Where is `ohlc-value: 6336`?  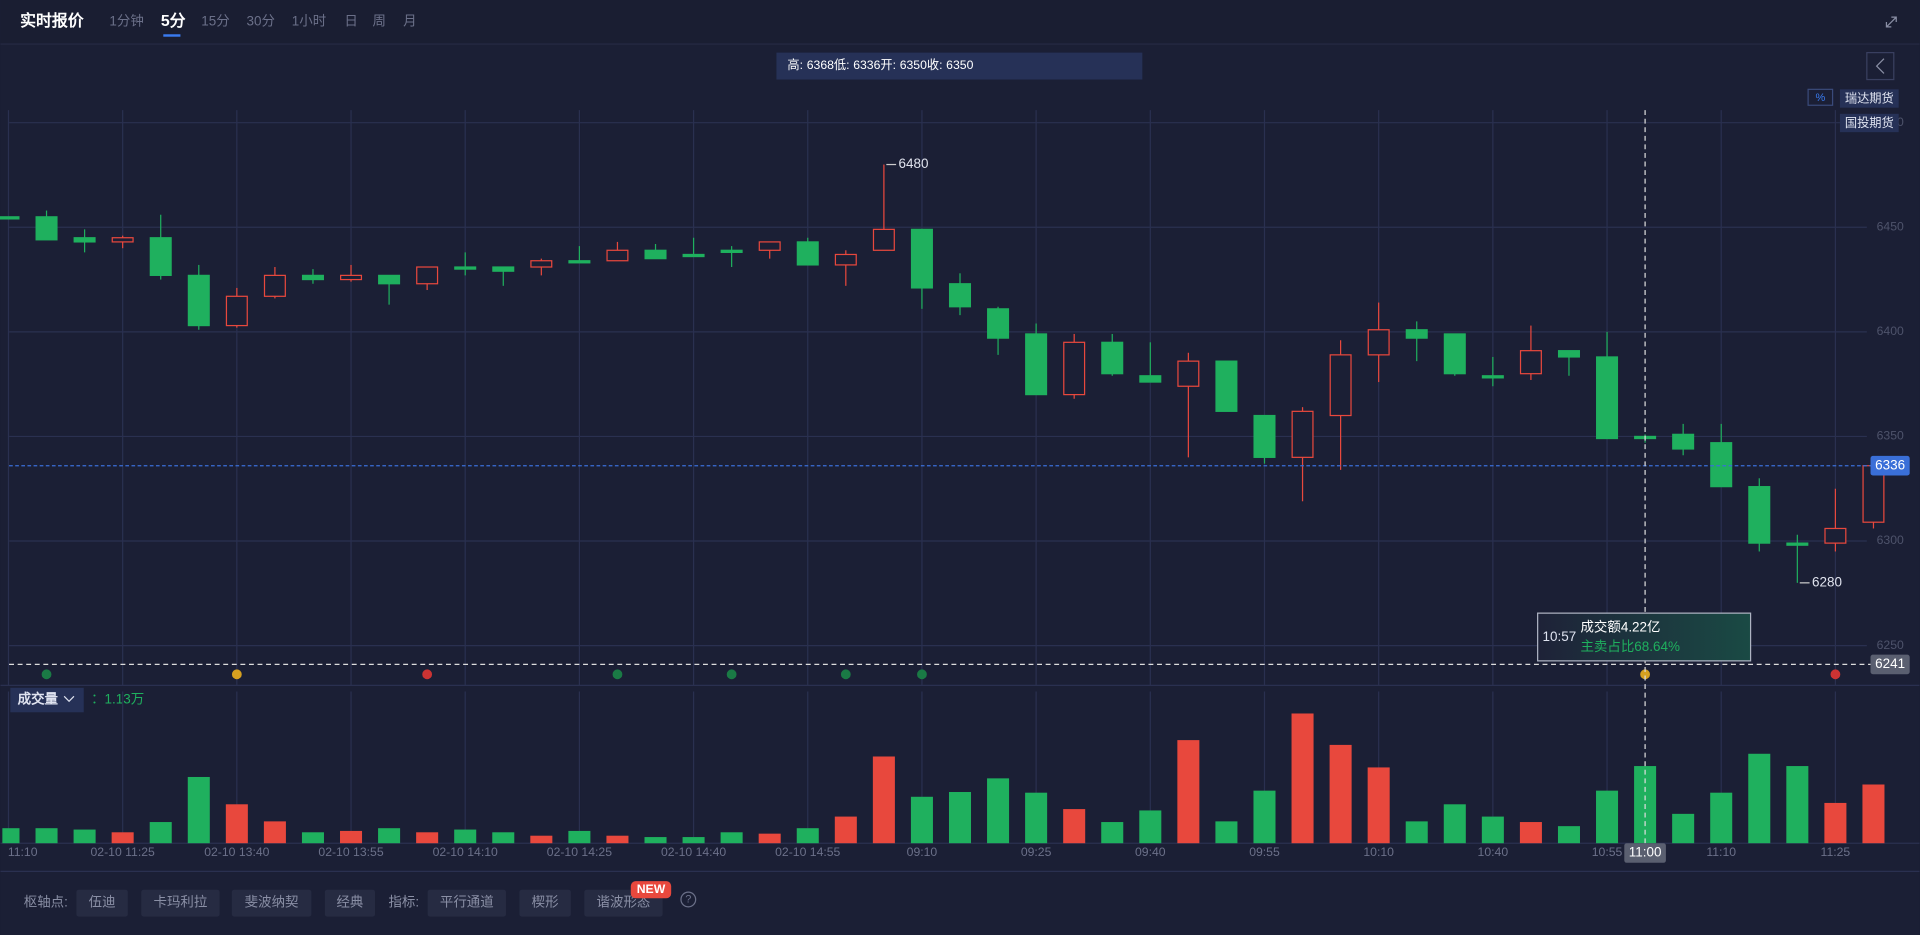 ohlc-value: 6336 is located at coordinates (866, 65).